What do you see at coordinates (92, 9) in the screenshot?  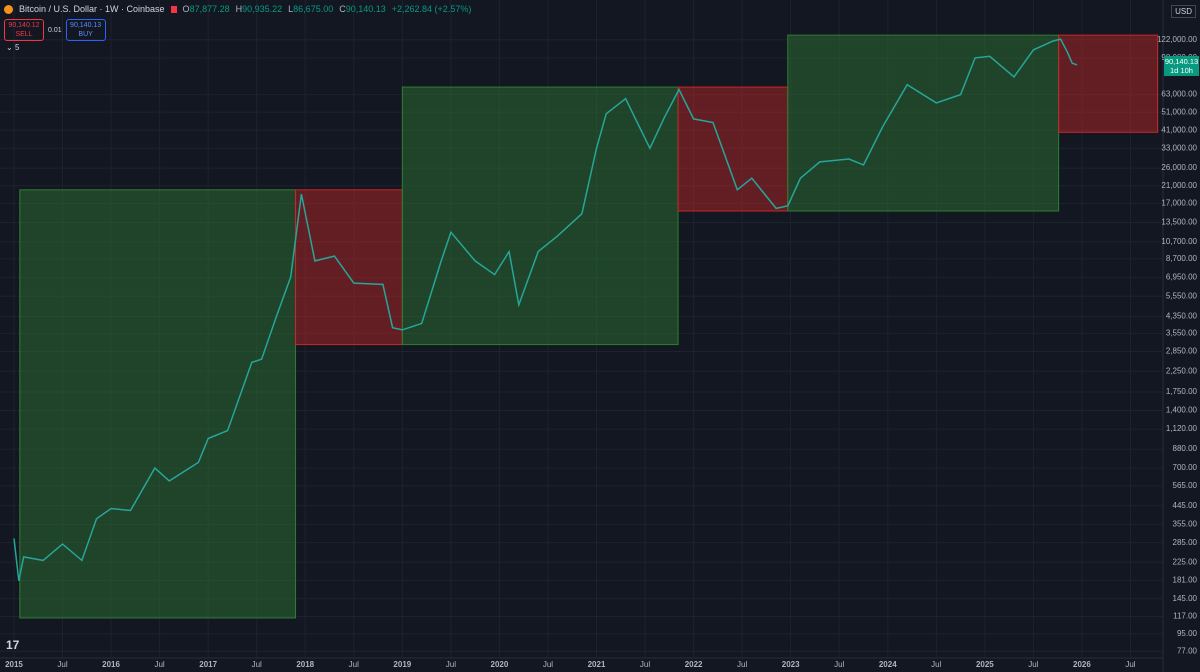 I see `symbol: Bitcoin / U.S. Dollar · 1W · Coinbase` at bounding box center [92, 9].